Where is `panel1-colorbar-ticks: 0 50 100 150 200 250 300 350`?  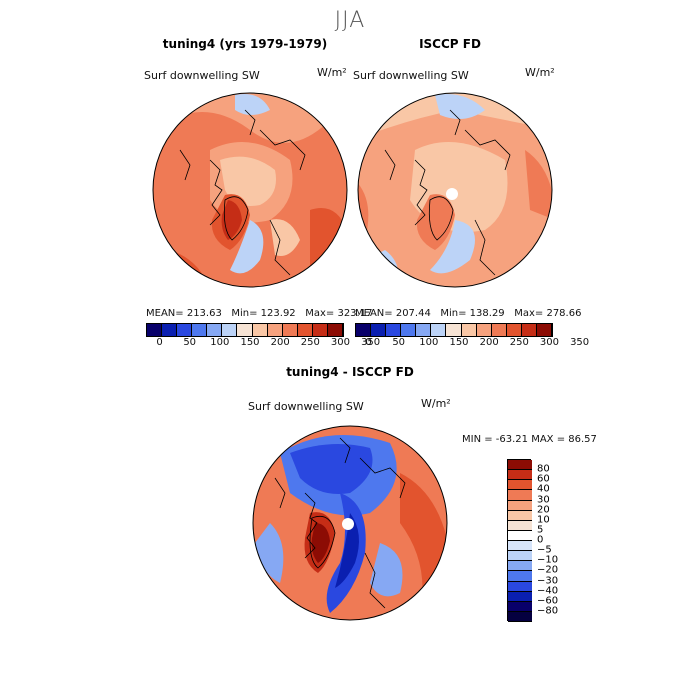
panel1-colorbar-ticks: 0 50 100 150 200 250 300 350 is located at coordinates (263, 344).